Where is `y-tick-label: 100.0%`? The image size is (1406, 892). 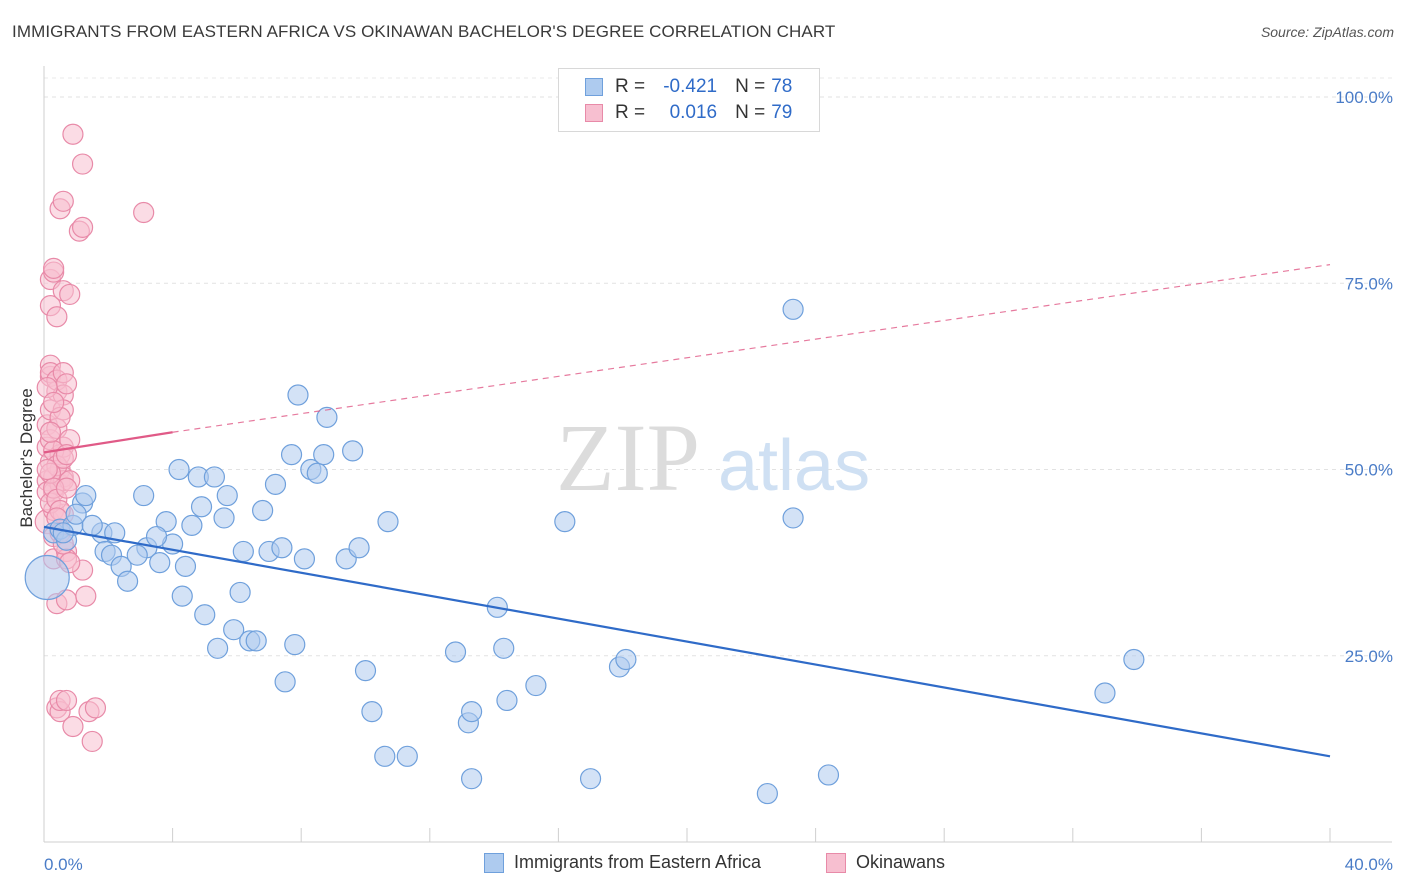 y-tick-label: 100.0% is located at coordinates (1364, 97).